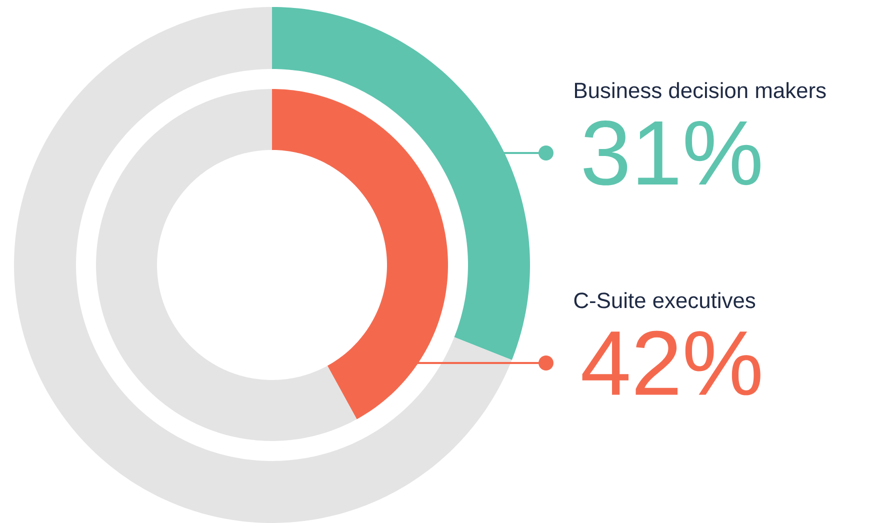  What do you see at coordinates (672, 153) in the screenshot?
I see `data-label: 31%` at bounding box center [672, 153].